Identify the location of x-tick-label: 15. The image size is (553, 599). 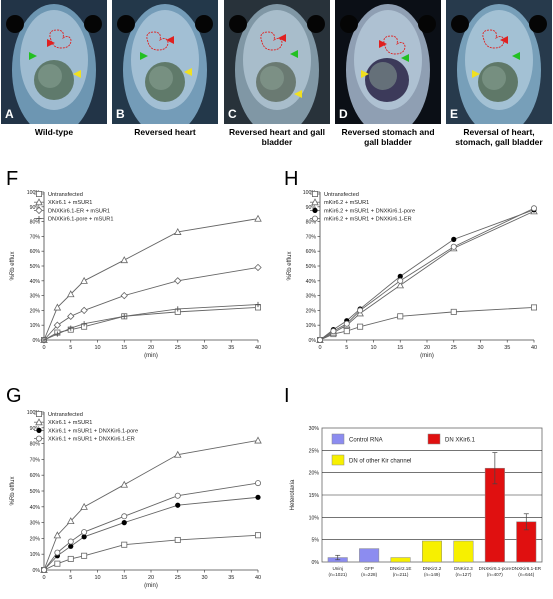
(400, 348).